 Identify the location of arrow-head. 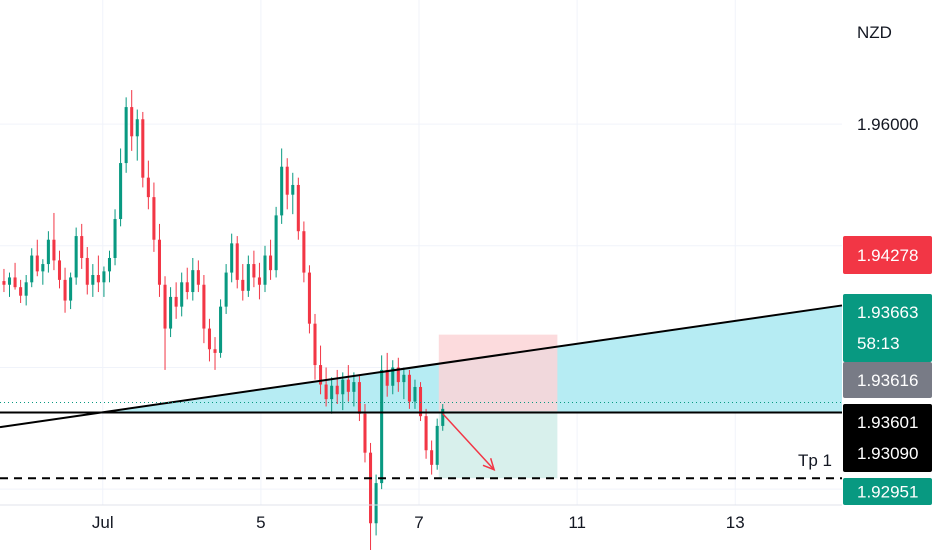
(489, 464).